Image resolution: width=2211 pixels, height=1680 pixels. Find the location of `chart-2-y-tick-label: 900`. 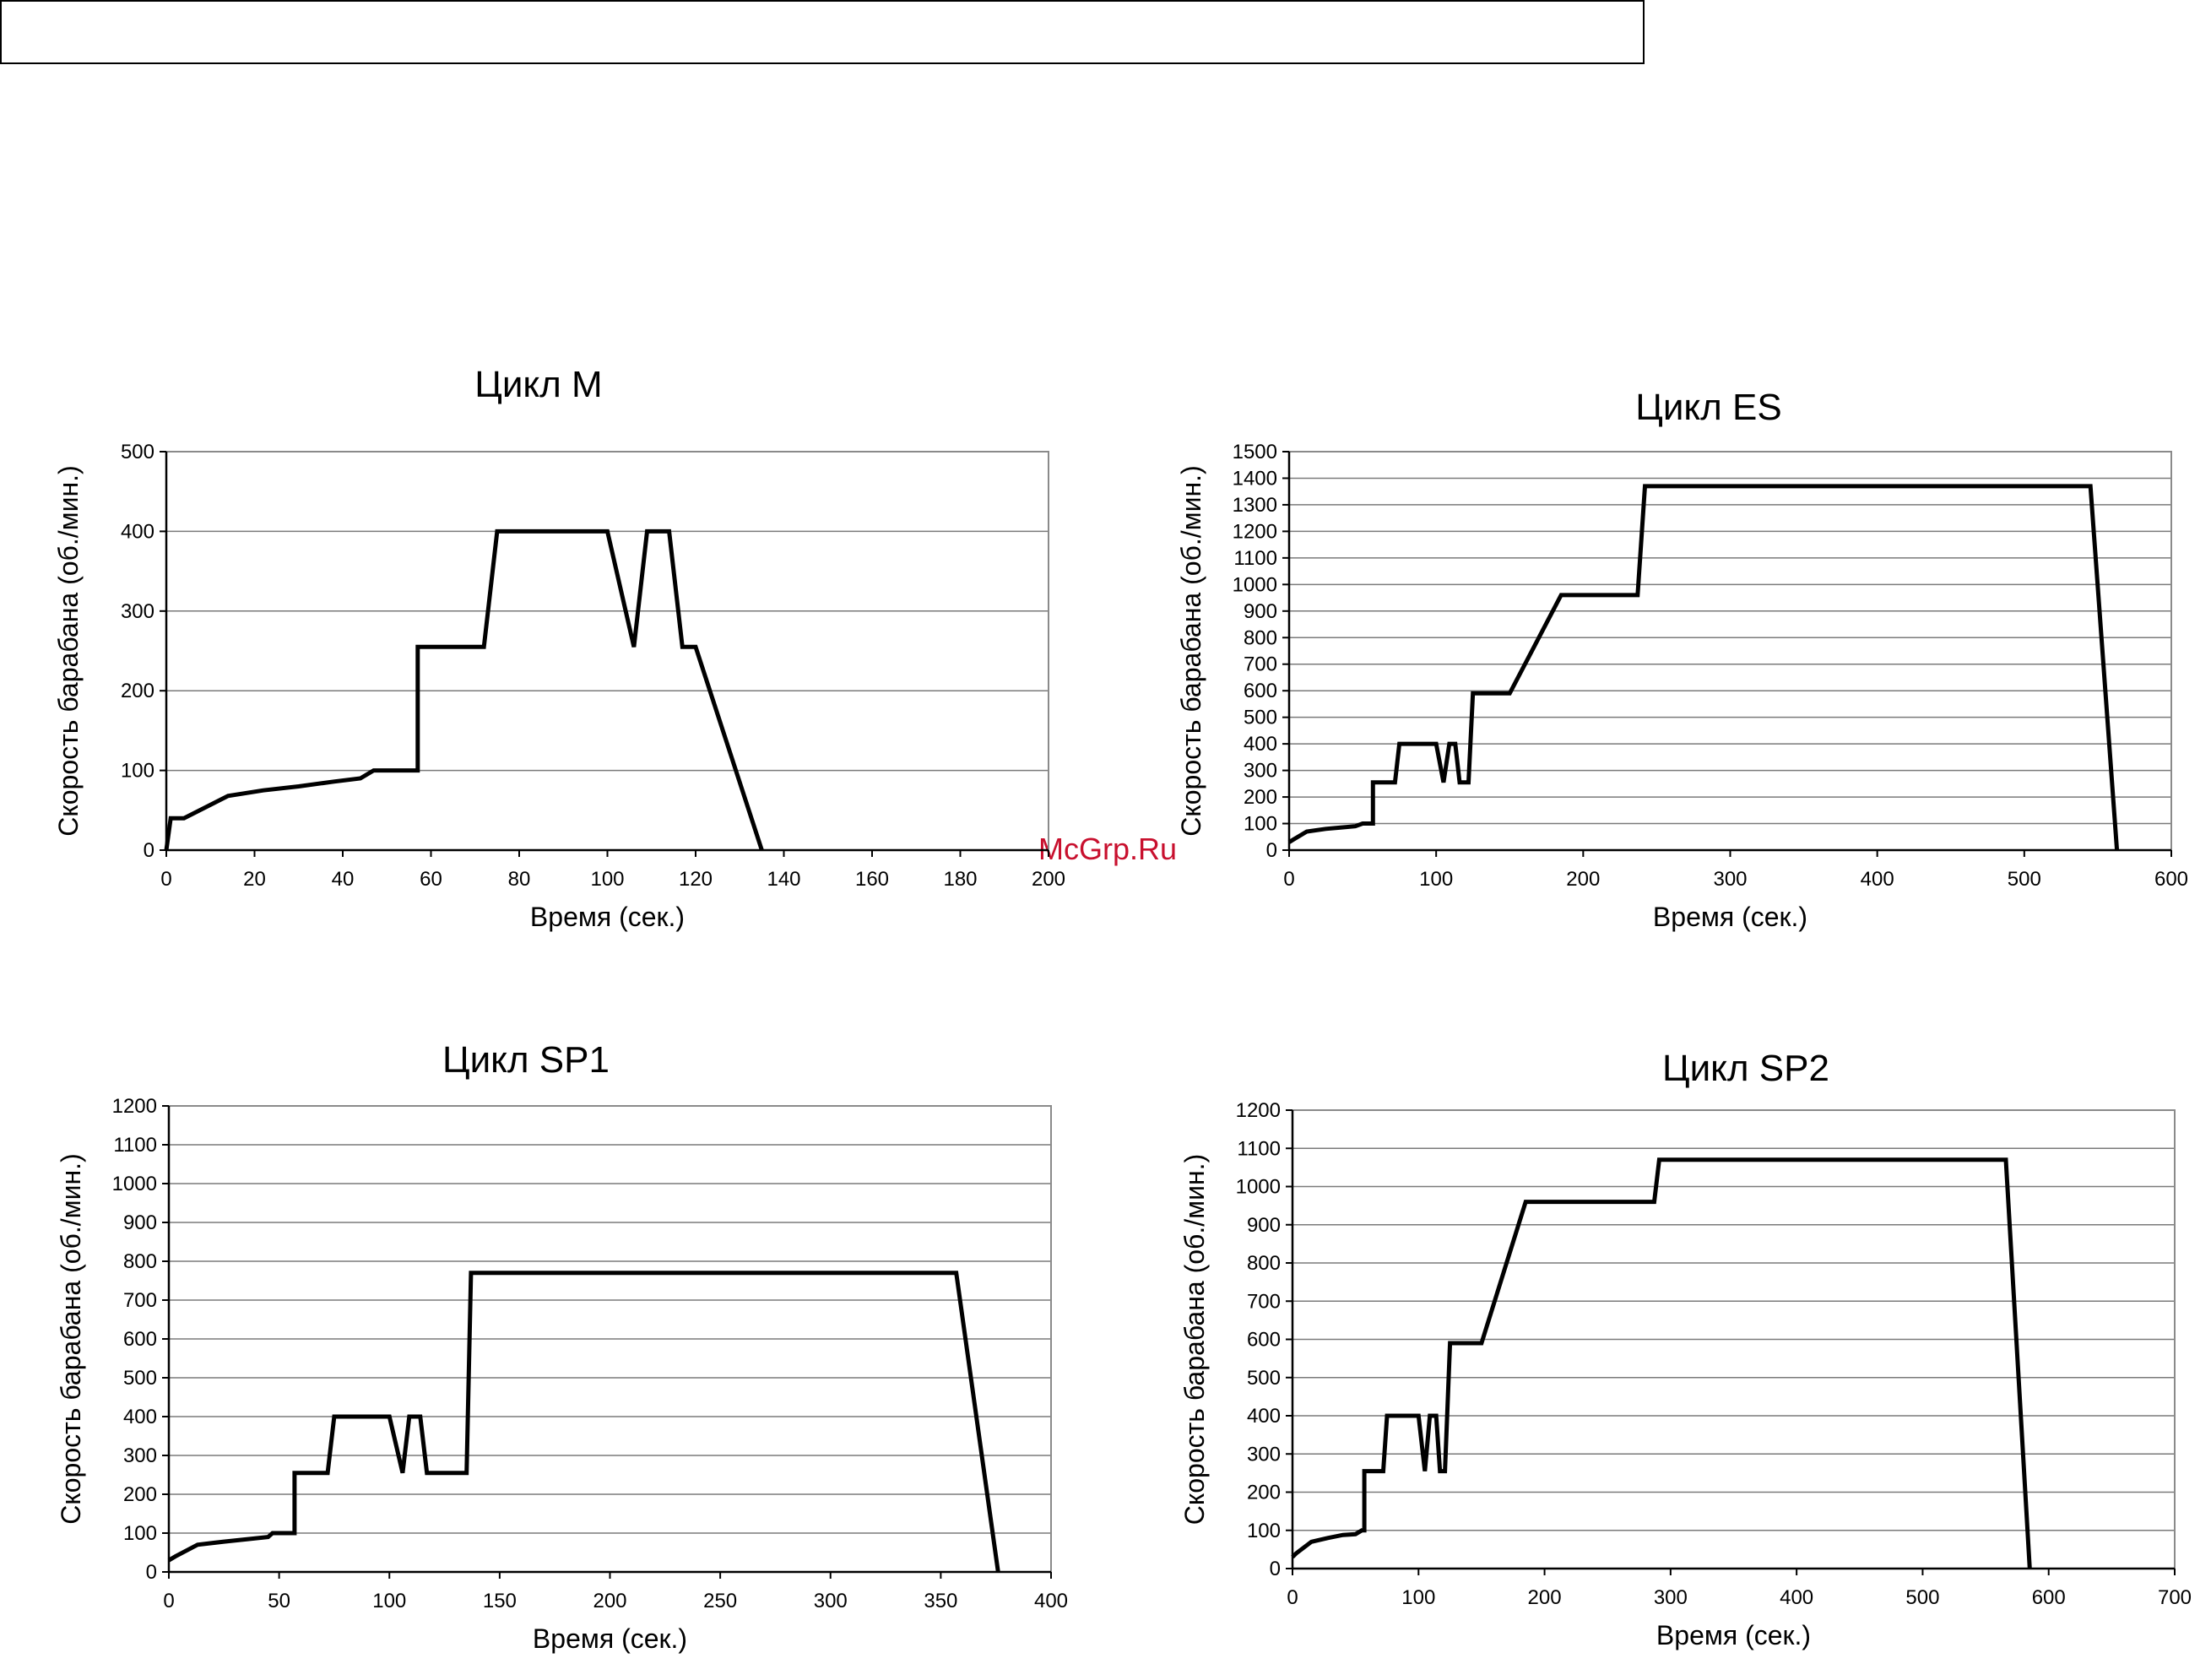

chart-2-y-tick-label: 900 is located at coordinates (1260, 611).